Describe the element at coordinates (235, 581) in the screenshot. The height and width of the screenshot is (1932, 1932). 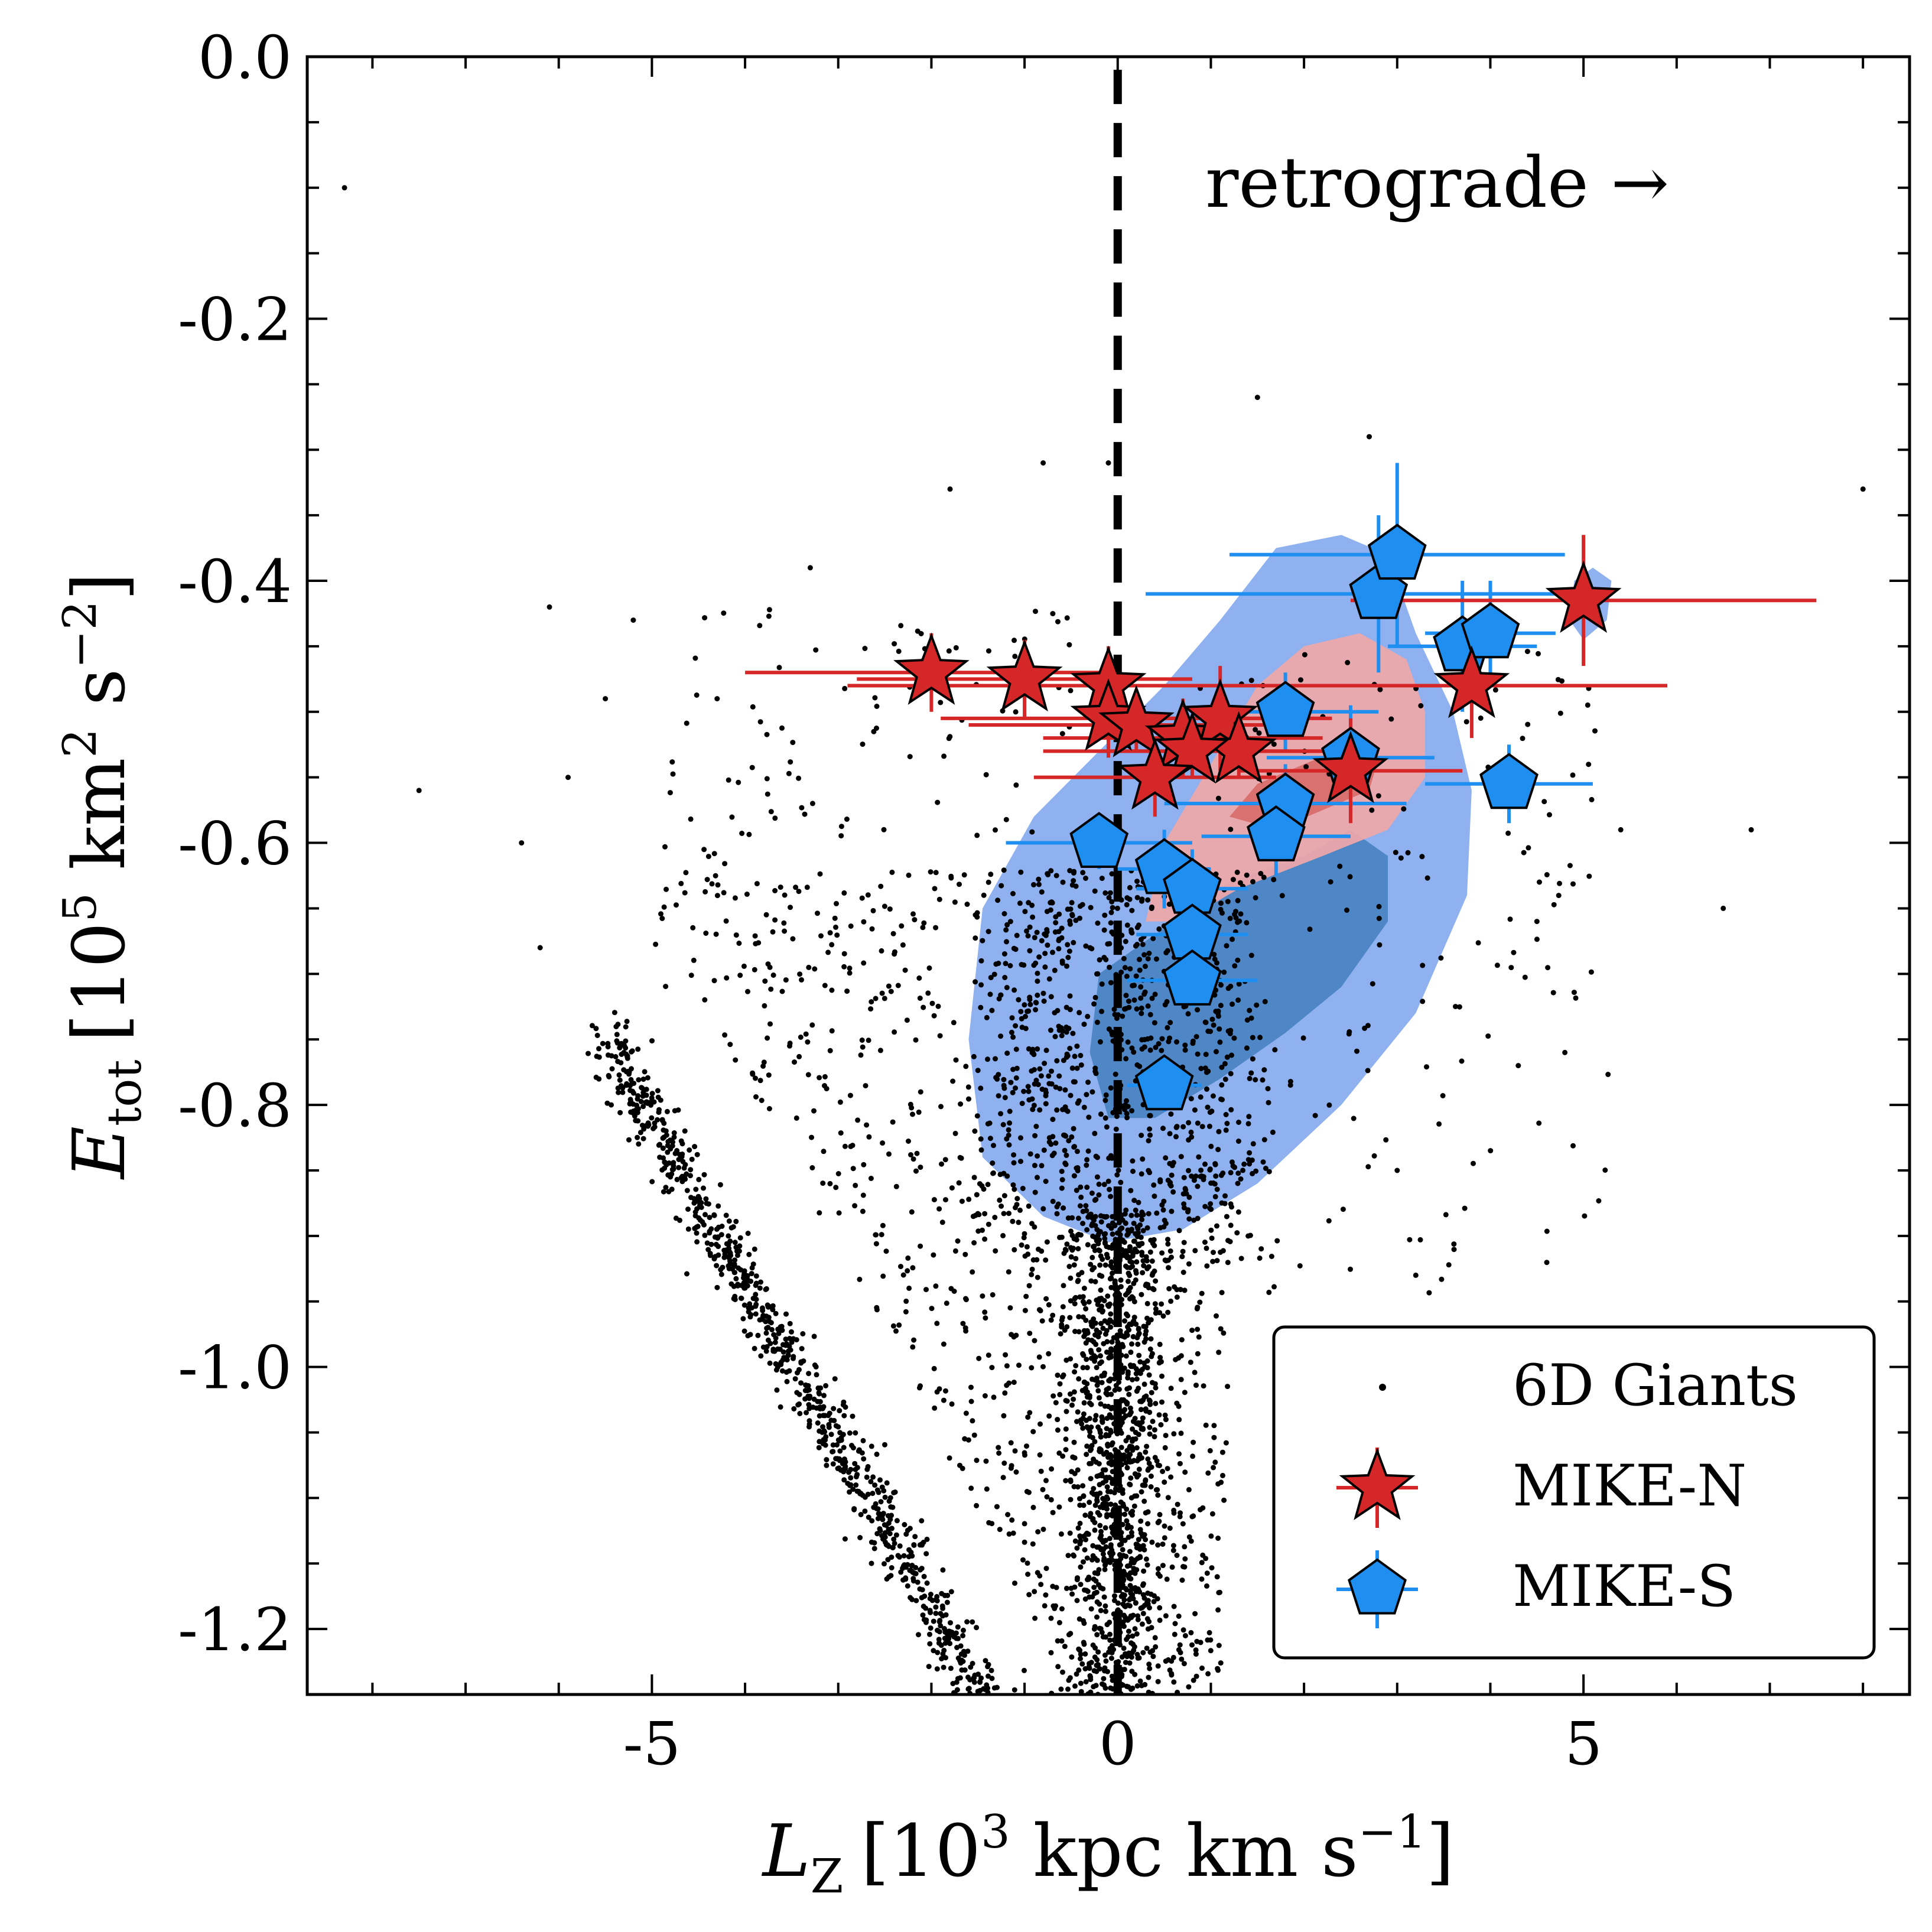
I see `y-tick-label: -0.4` at that location.